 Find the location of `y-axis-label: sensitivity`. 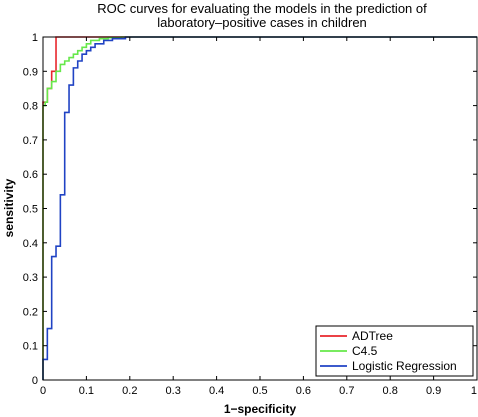

y-axis-label: sensitivity is located at coordinates (9, 207).